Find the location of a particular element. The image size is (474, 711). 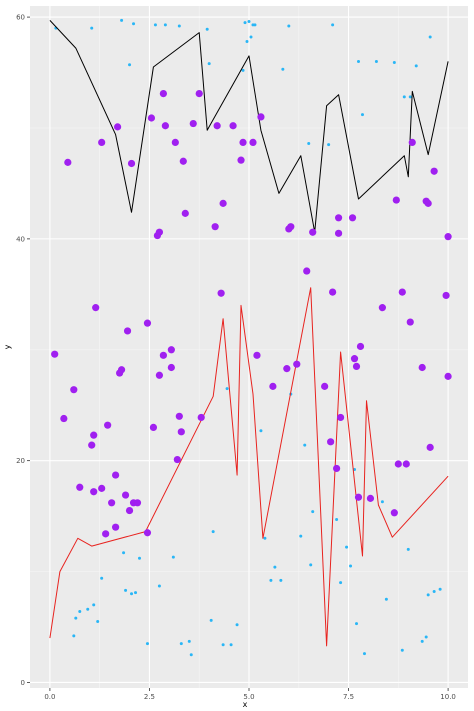

y-tick-label: 40 is located at coordinates (20, 239).